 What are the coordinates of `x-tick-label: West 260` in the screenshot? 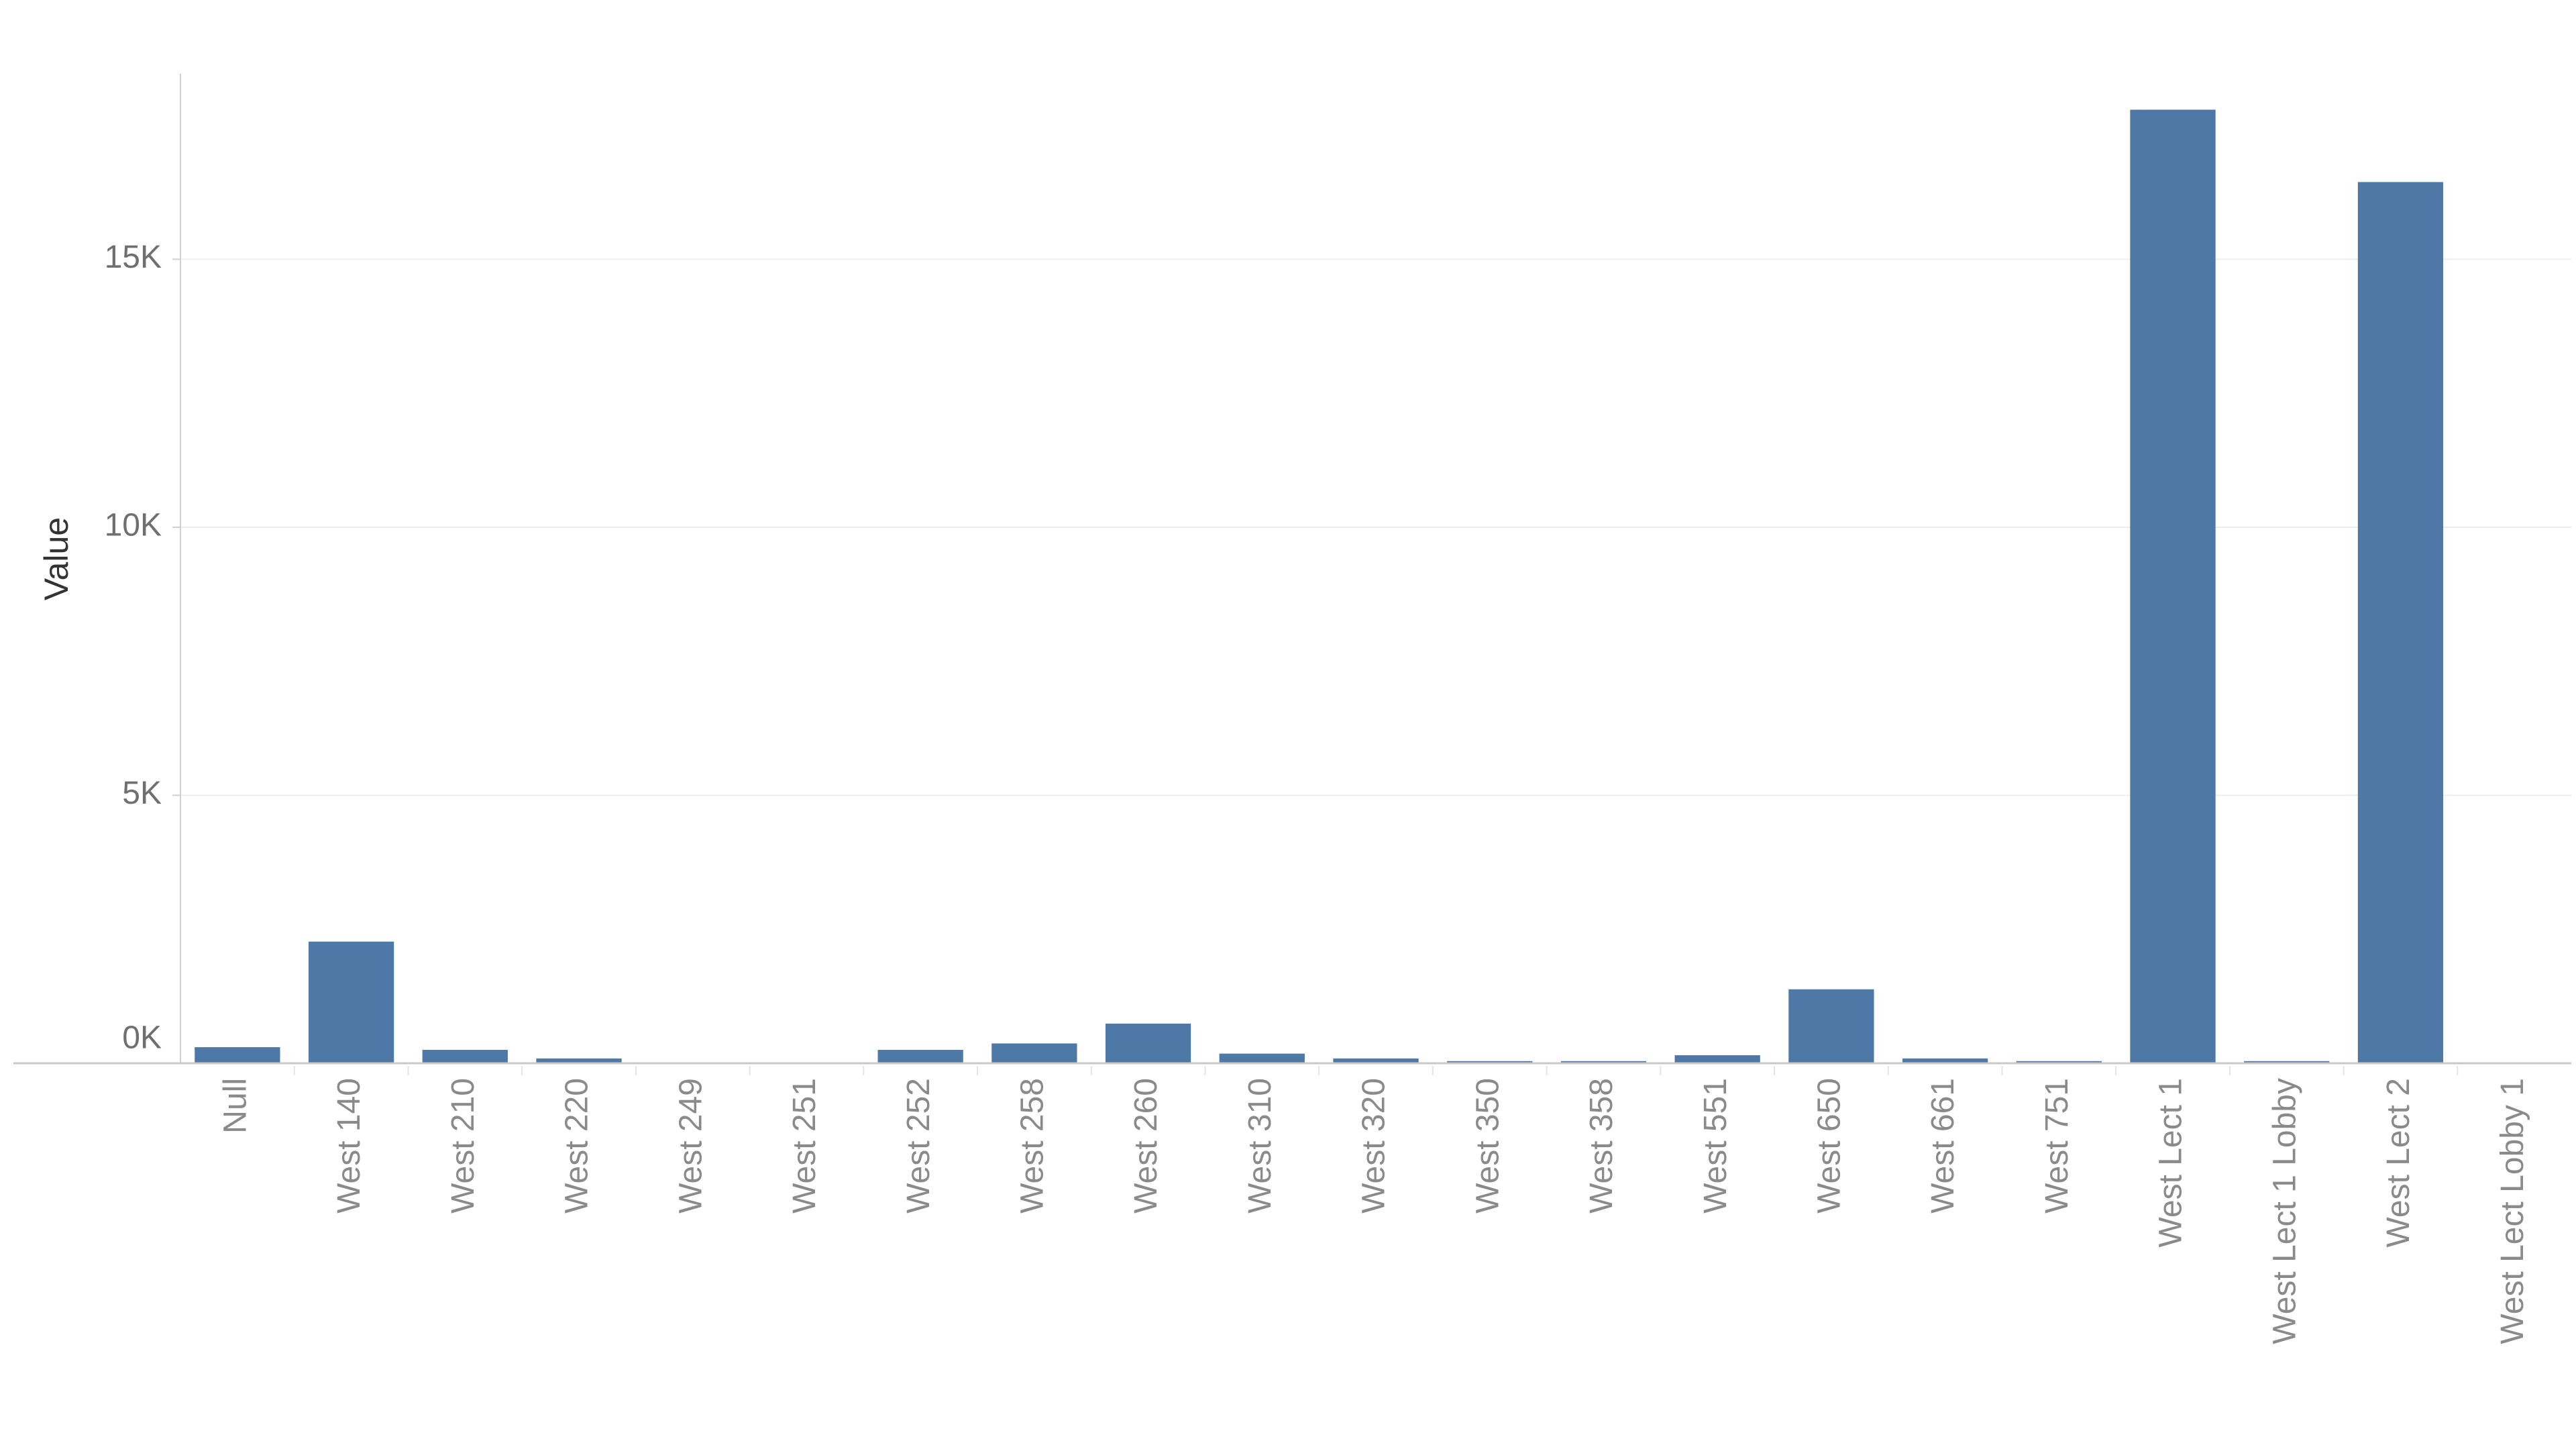 It's located at (1146, 1146).